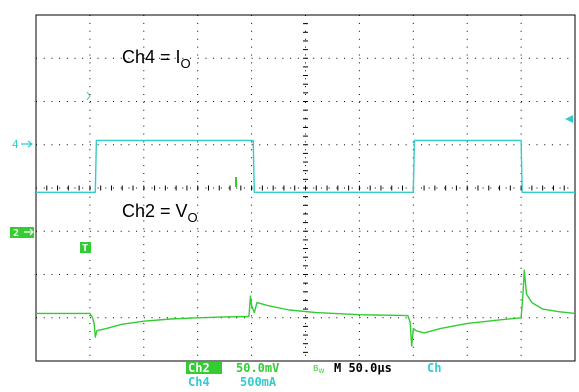 This screenshot has width=579, height=392. What do you see at coordinates (29, 232) in the screenshot?
I see `ch2-marker-arrow-icon` at bounding box center [29, 232].